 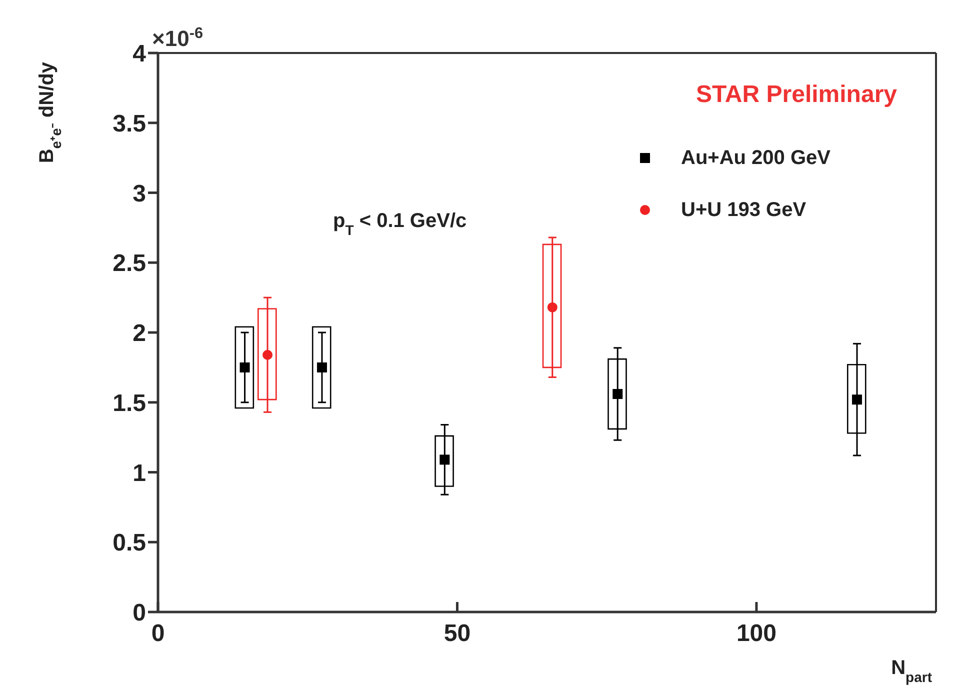 I want to click on annotation: p$_{T}$ < 0.1 GeV/c, so click(x=400, y=224).